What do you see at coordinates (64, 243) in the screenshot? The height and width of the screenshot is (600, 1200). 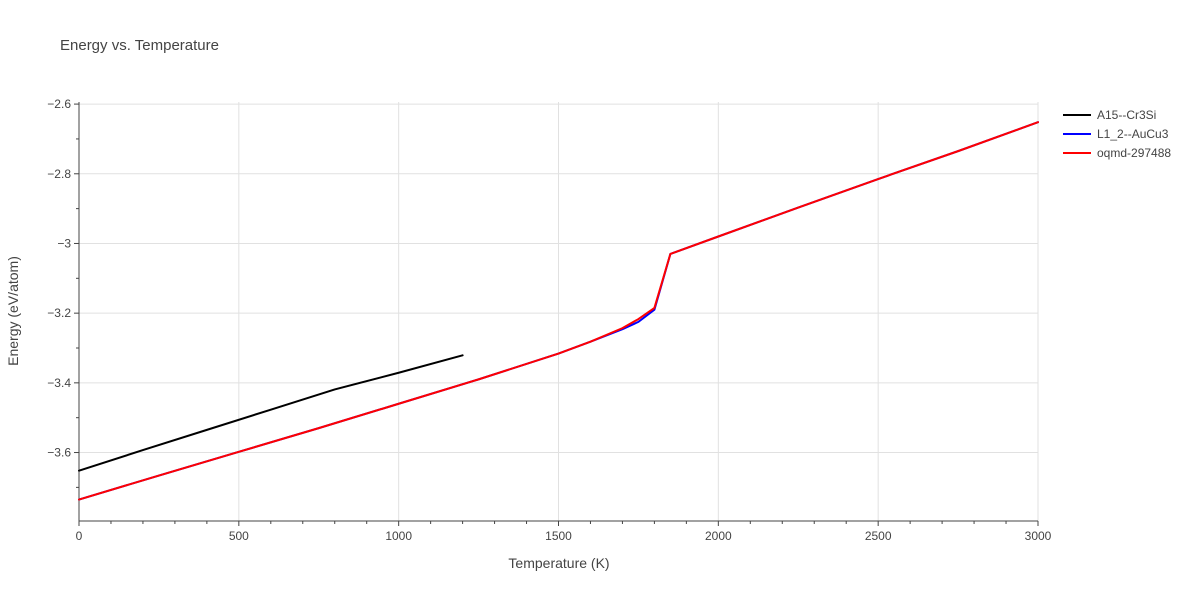 I see `y-tick-label: −3` at bounding box center [64, 243].